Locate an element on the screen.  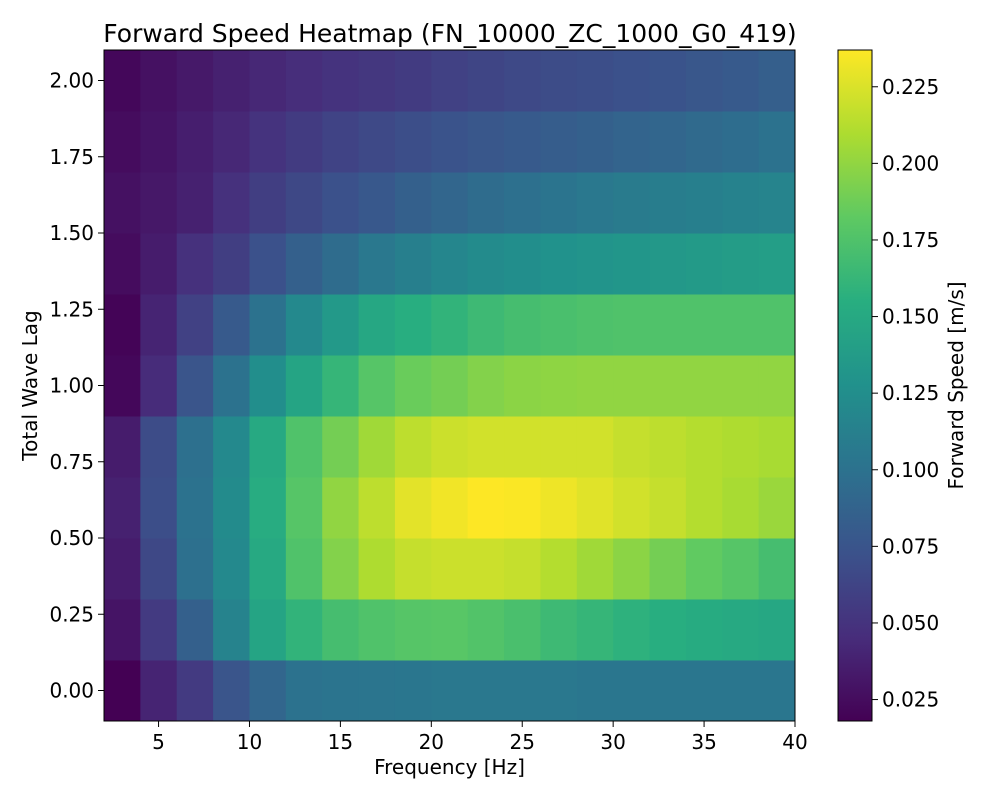
x-tick-label: 5 is located at coordinates (158, 742).